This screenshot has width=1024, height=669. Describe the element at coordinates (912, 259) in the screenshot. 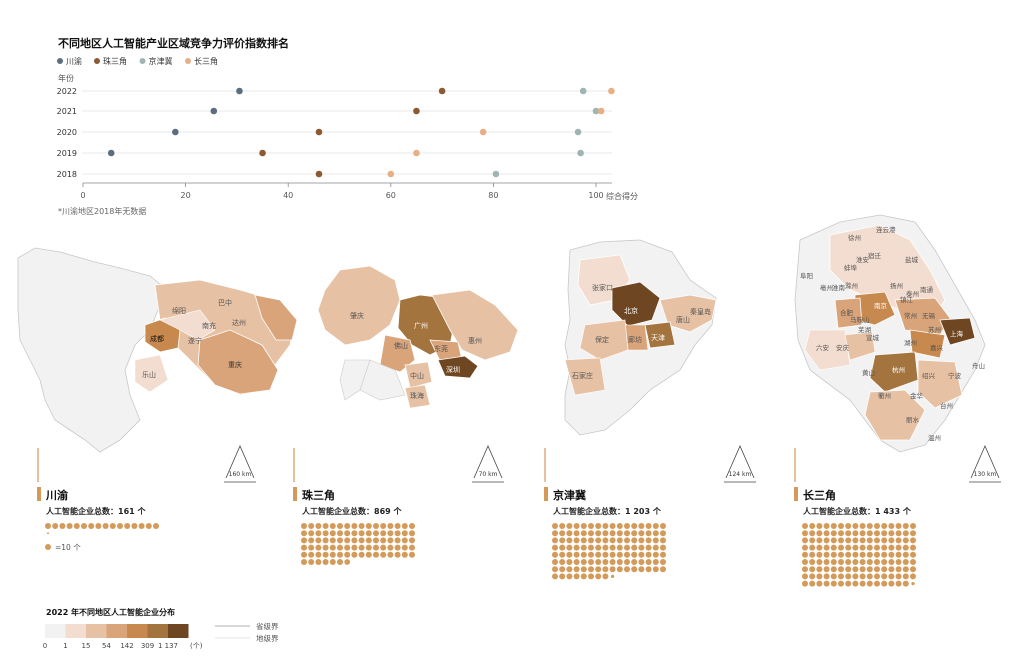

I see `city-label: 盐城` at that location.